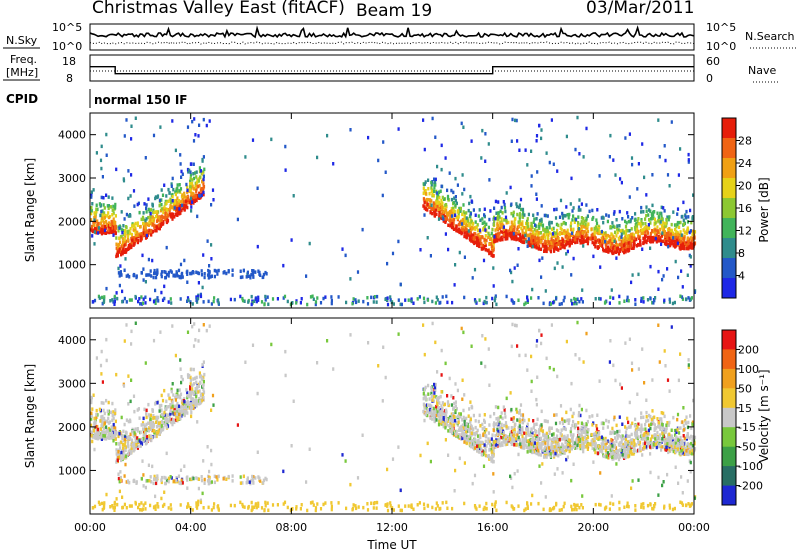 The height and width of the screenshot is (554, 800). Describe the element at coordinates (72, 265) in the screenshot. I see `y-tick-label: 1000` at that location.